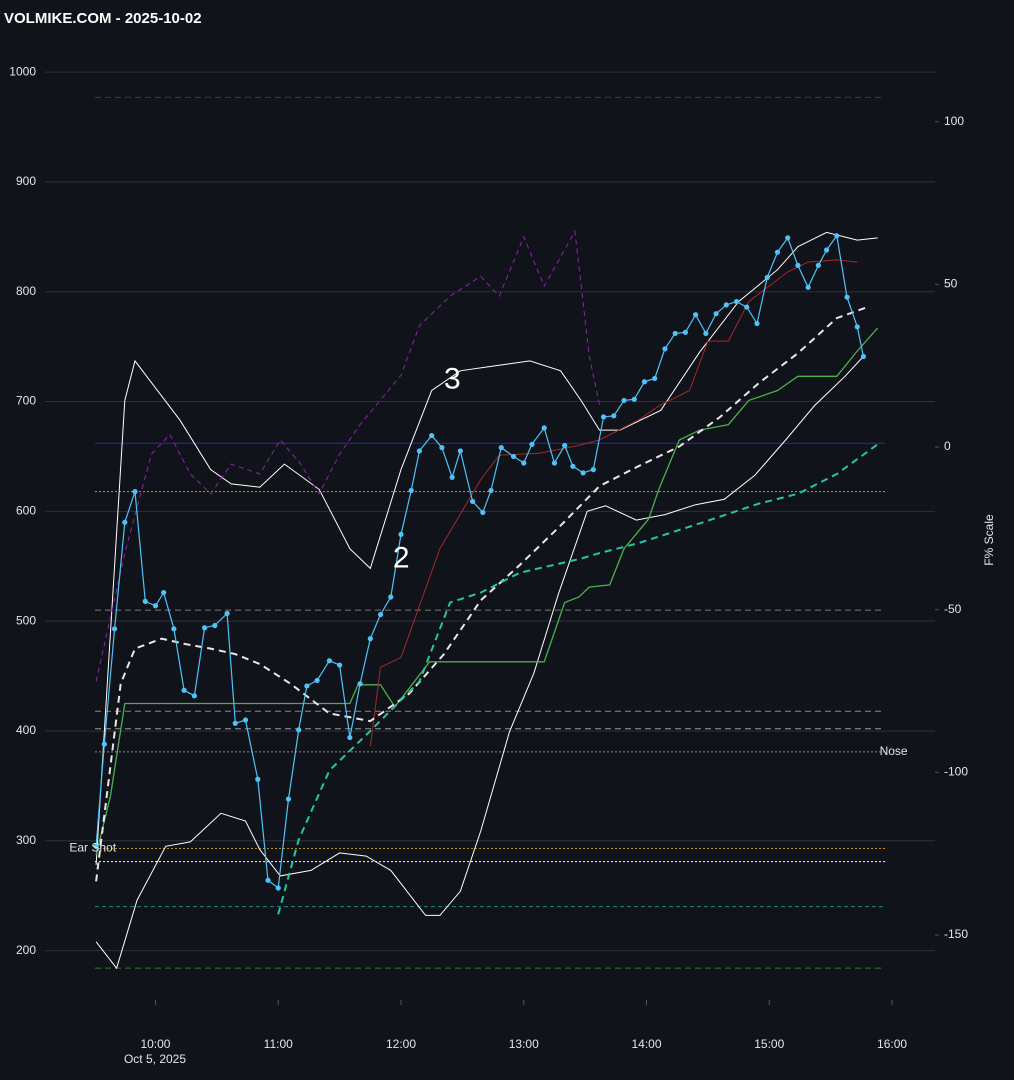 The height and width of the screenshot is (1080, 1014). I want to click on x-tick-label: 12:00, so click(401, 1044).